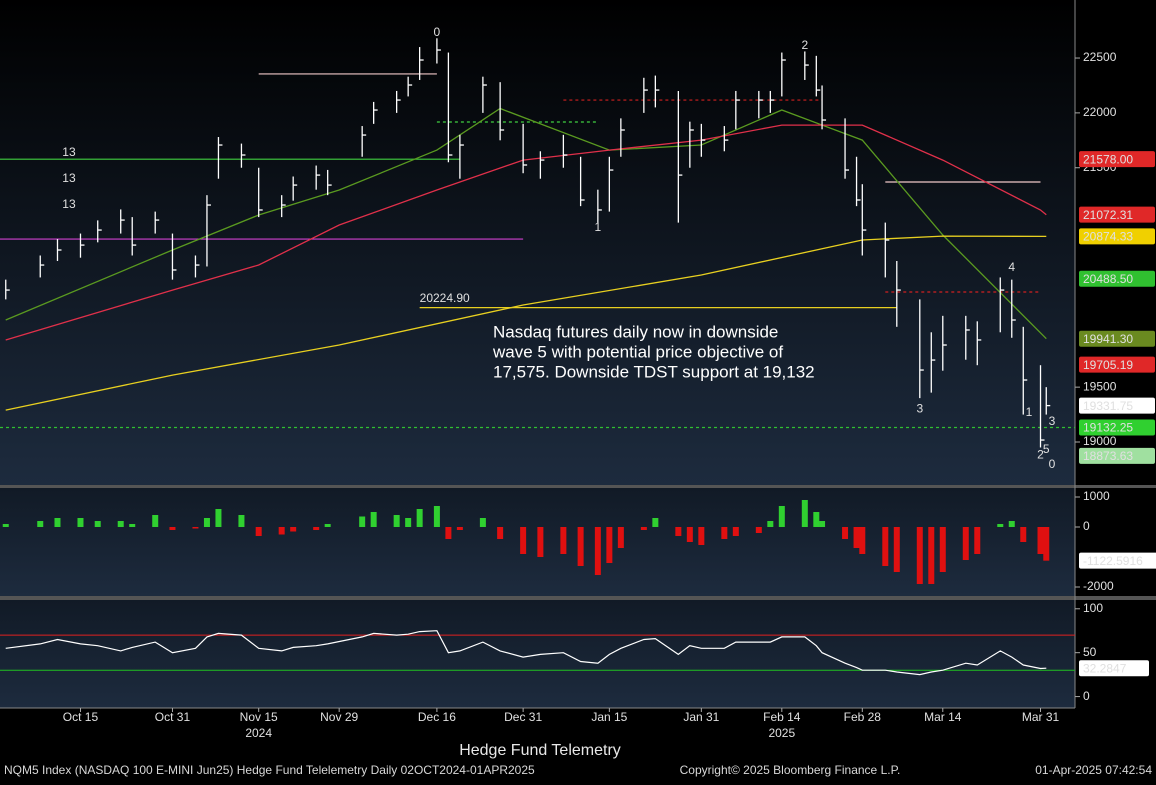 The width and height of the screenshot is (1156, 785). Describe the element at coordinates (1093, 608) in the screenshot. I see `y-tick-label: 100` at that location.